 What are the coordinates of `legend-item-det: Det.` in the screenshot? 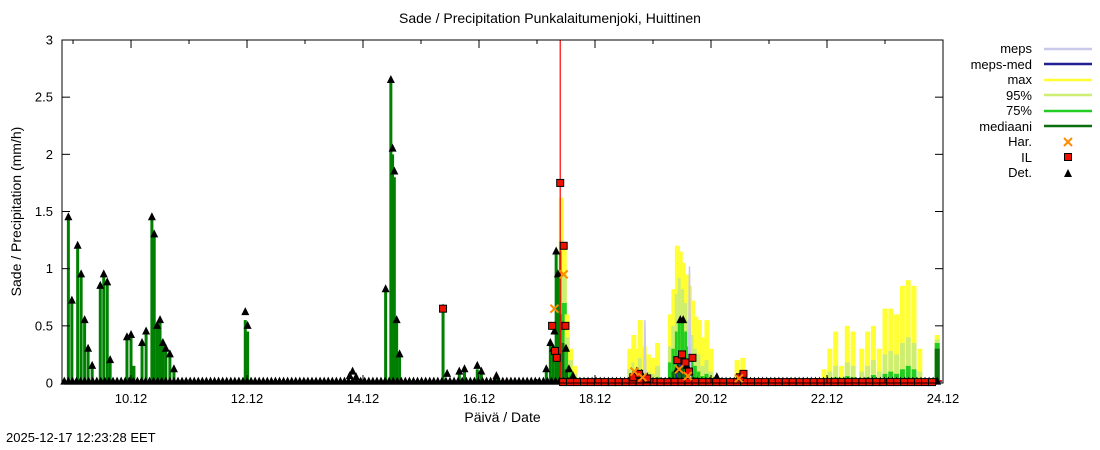 It's located at (1033, 173).